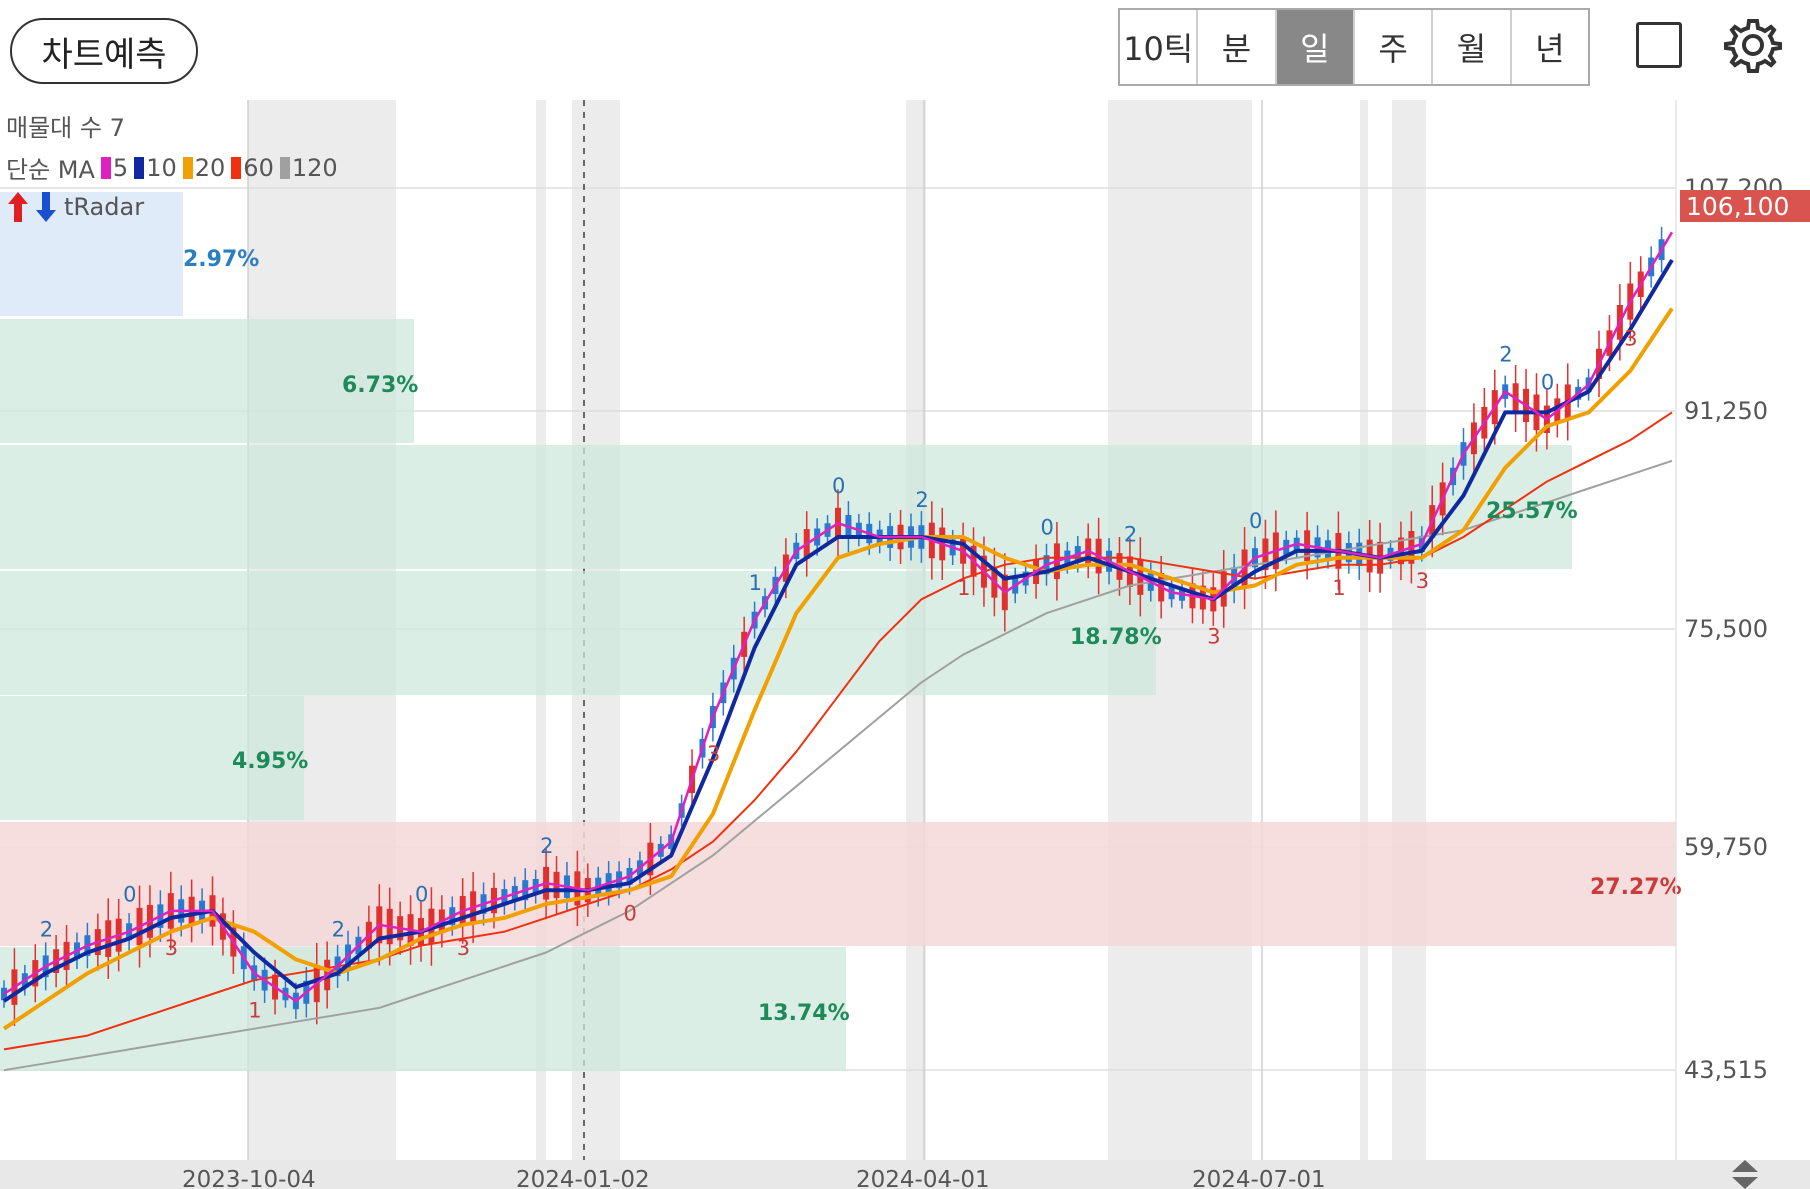 The image size is (1810, 1189). Describe the element at coordinates (905, 50) in the screenshot. I see `top-toolbar: 차트예측 10틱 분 일 주 월 년` at that location.